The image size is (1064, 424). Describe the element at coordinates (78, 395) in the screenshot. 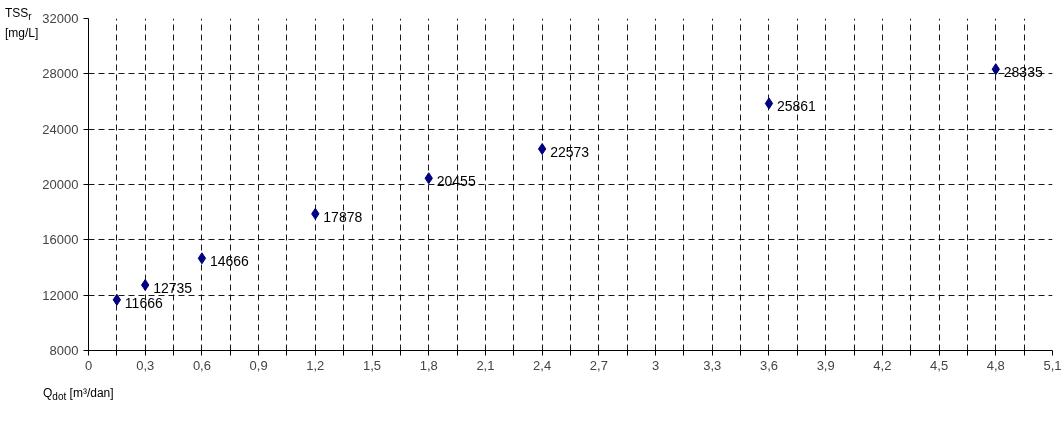

I see `x-axis-title: Q$_{dot}$ [m³/dan]` at that location.